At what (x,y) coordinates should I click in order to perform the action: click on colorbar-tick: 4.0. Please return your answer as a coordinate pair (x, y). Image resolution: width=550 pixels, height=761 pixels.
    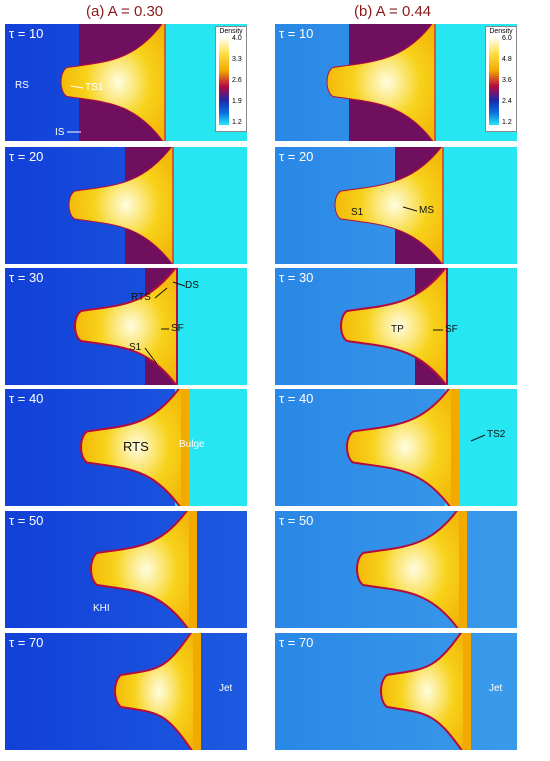
    Looking at the image, I should click on (237, 38).